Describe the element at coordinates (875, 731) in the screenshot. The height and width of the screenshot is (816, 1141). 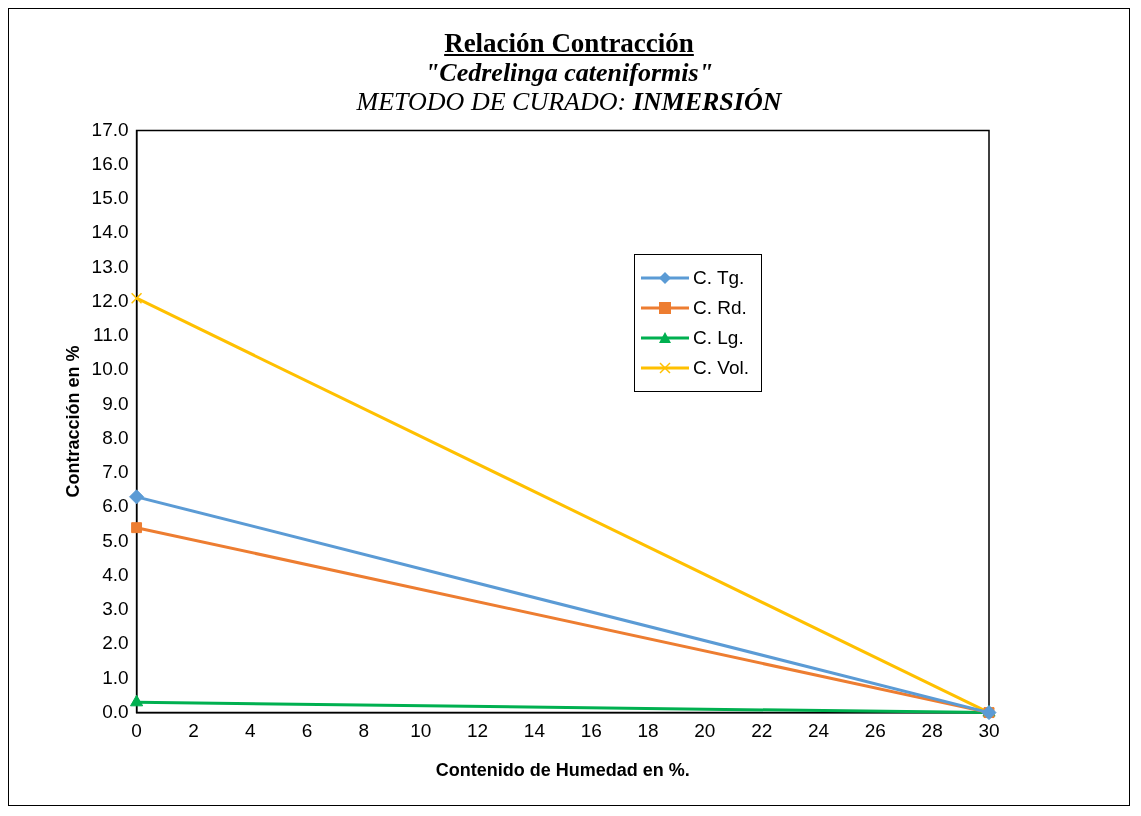
I see `x-tick-label: 26` at that location.